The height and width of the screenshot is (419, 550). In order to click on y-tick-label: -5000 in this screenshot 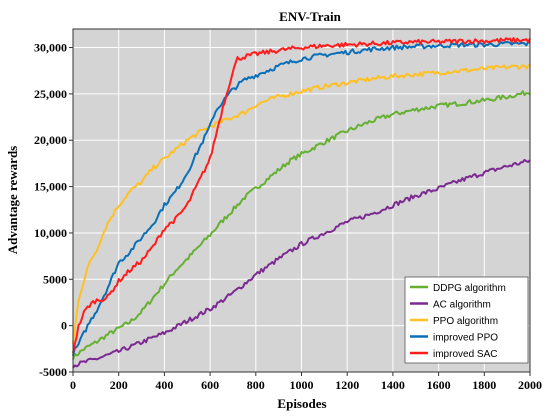, I will do `click(53, 372)`.